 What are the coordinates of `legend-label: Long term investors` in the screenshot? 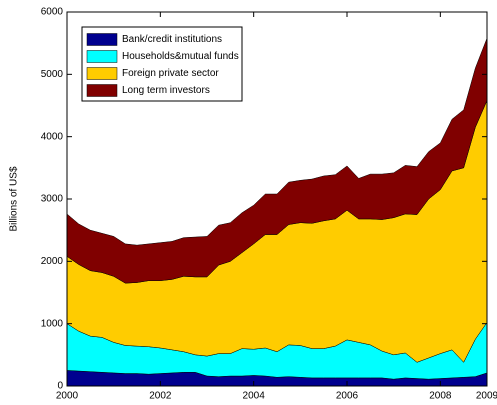 It's located at (166, 90).